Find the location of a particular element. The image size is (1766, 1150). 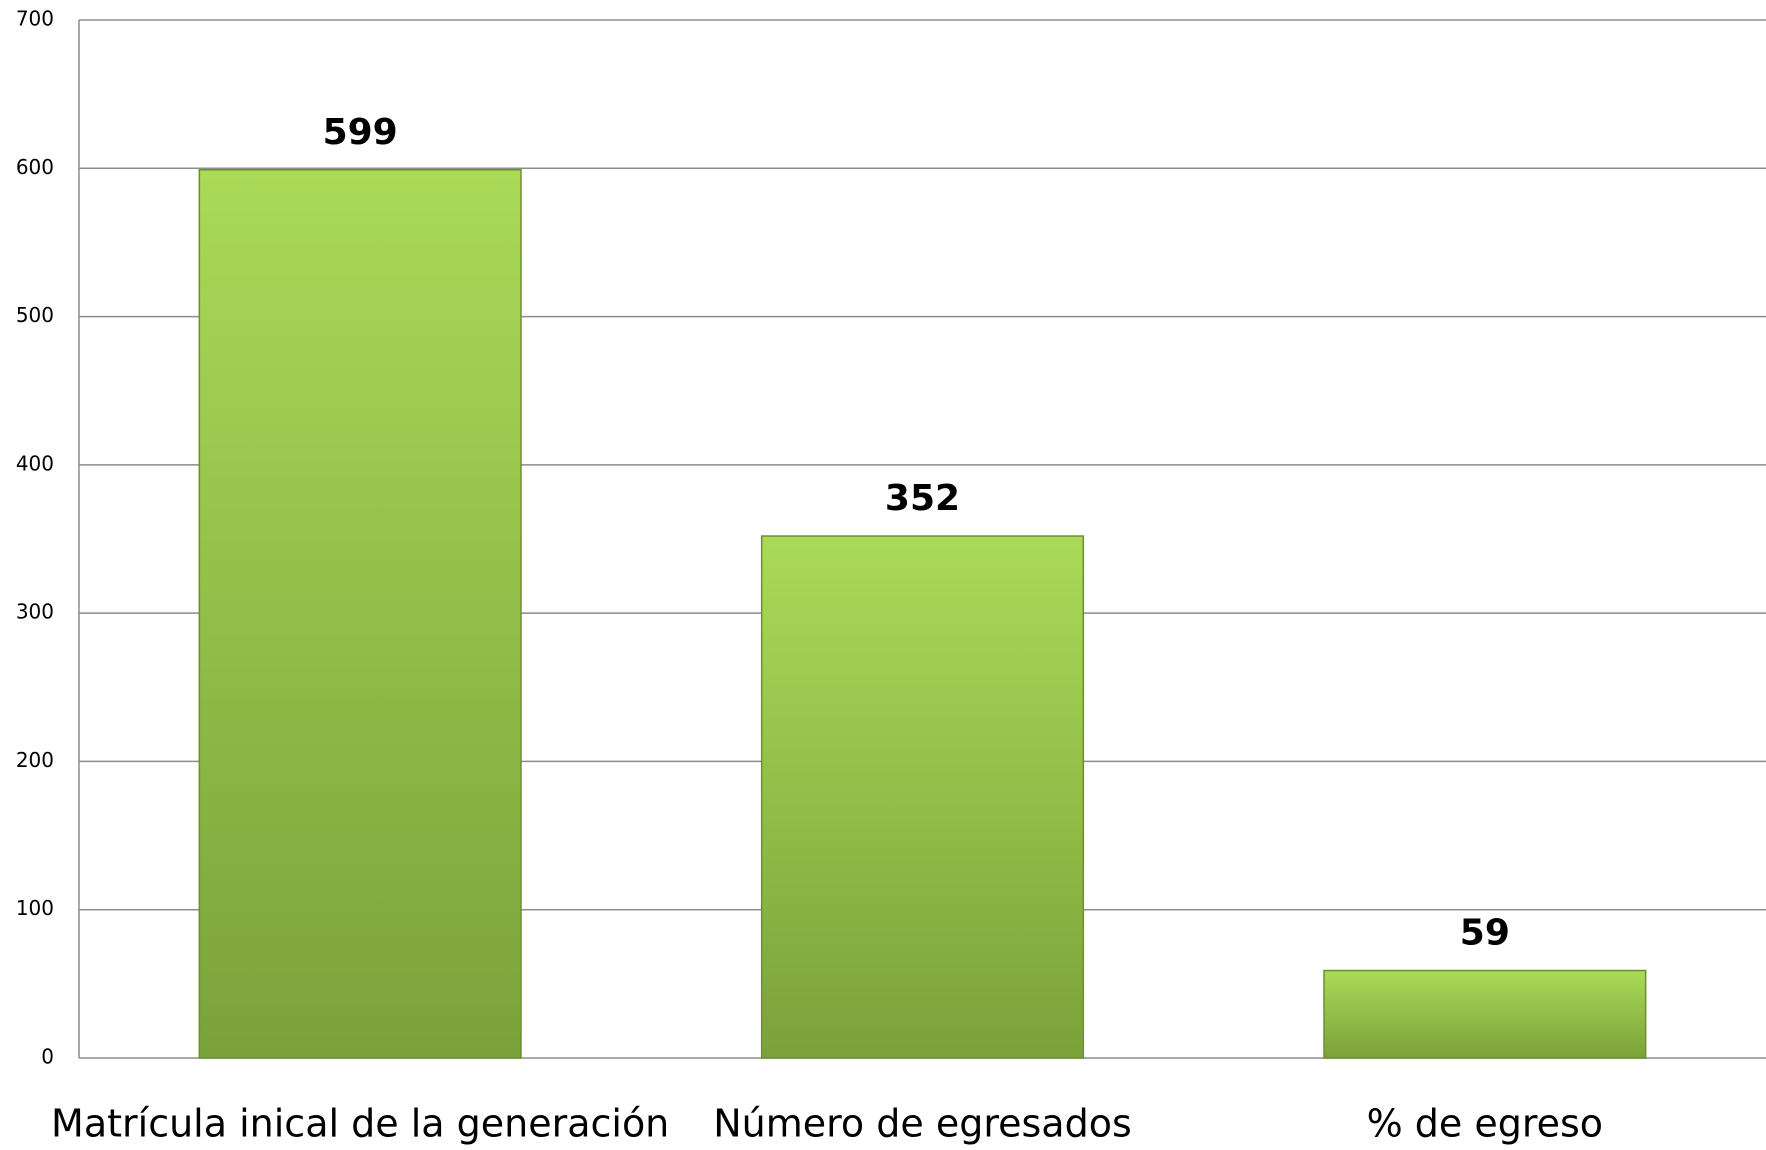

y-tick-label: 0 is located at coordinates (47, 1057).